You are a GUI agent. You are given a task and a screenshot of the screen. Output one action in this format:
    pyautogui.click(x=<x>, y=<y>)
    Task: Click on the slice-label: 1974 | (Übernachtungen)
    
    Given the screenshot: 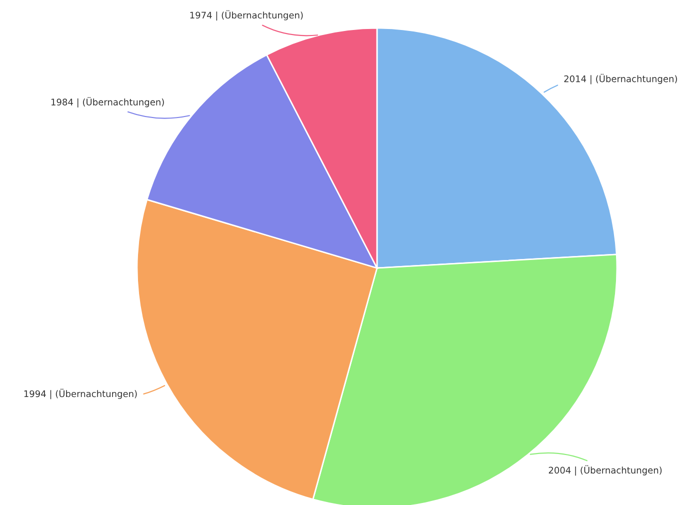 What is the action you would take?
    pyautogui.click(x=246, y=15)
    